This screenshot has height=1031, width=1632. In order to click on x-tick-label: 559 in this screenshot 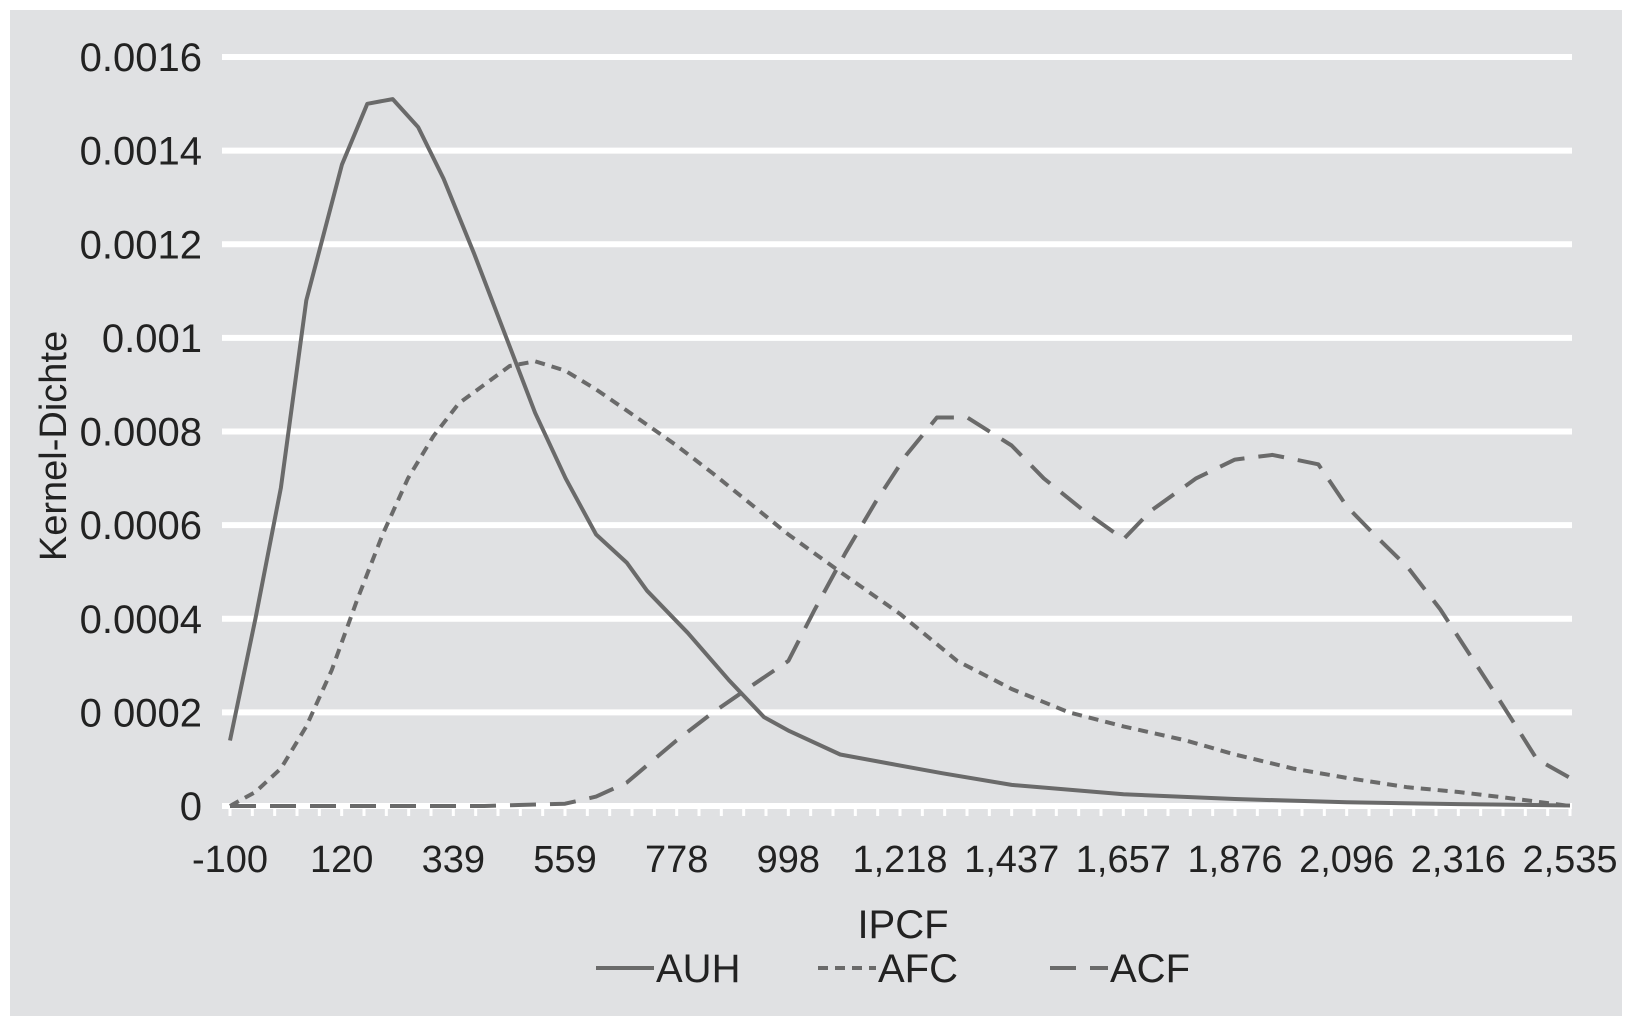, I will do `click(564, 860)`.